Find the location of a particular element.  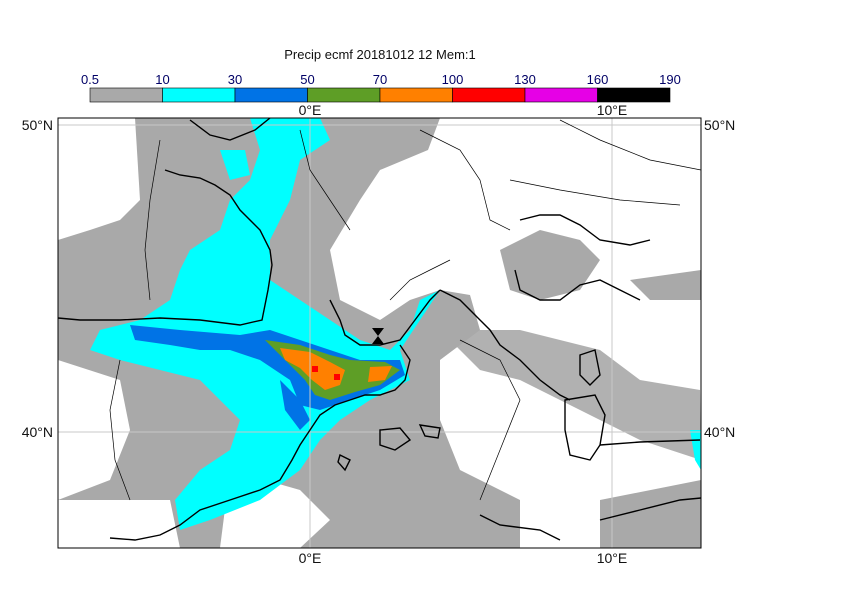

map-title: Precip ecmf 20181012 12 Mem:1 is located at coordinates (380, 54).